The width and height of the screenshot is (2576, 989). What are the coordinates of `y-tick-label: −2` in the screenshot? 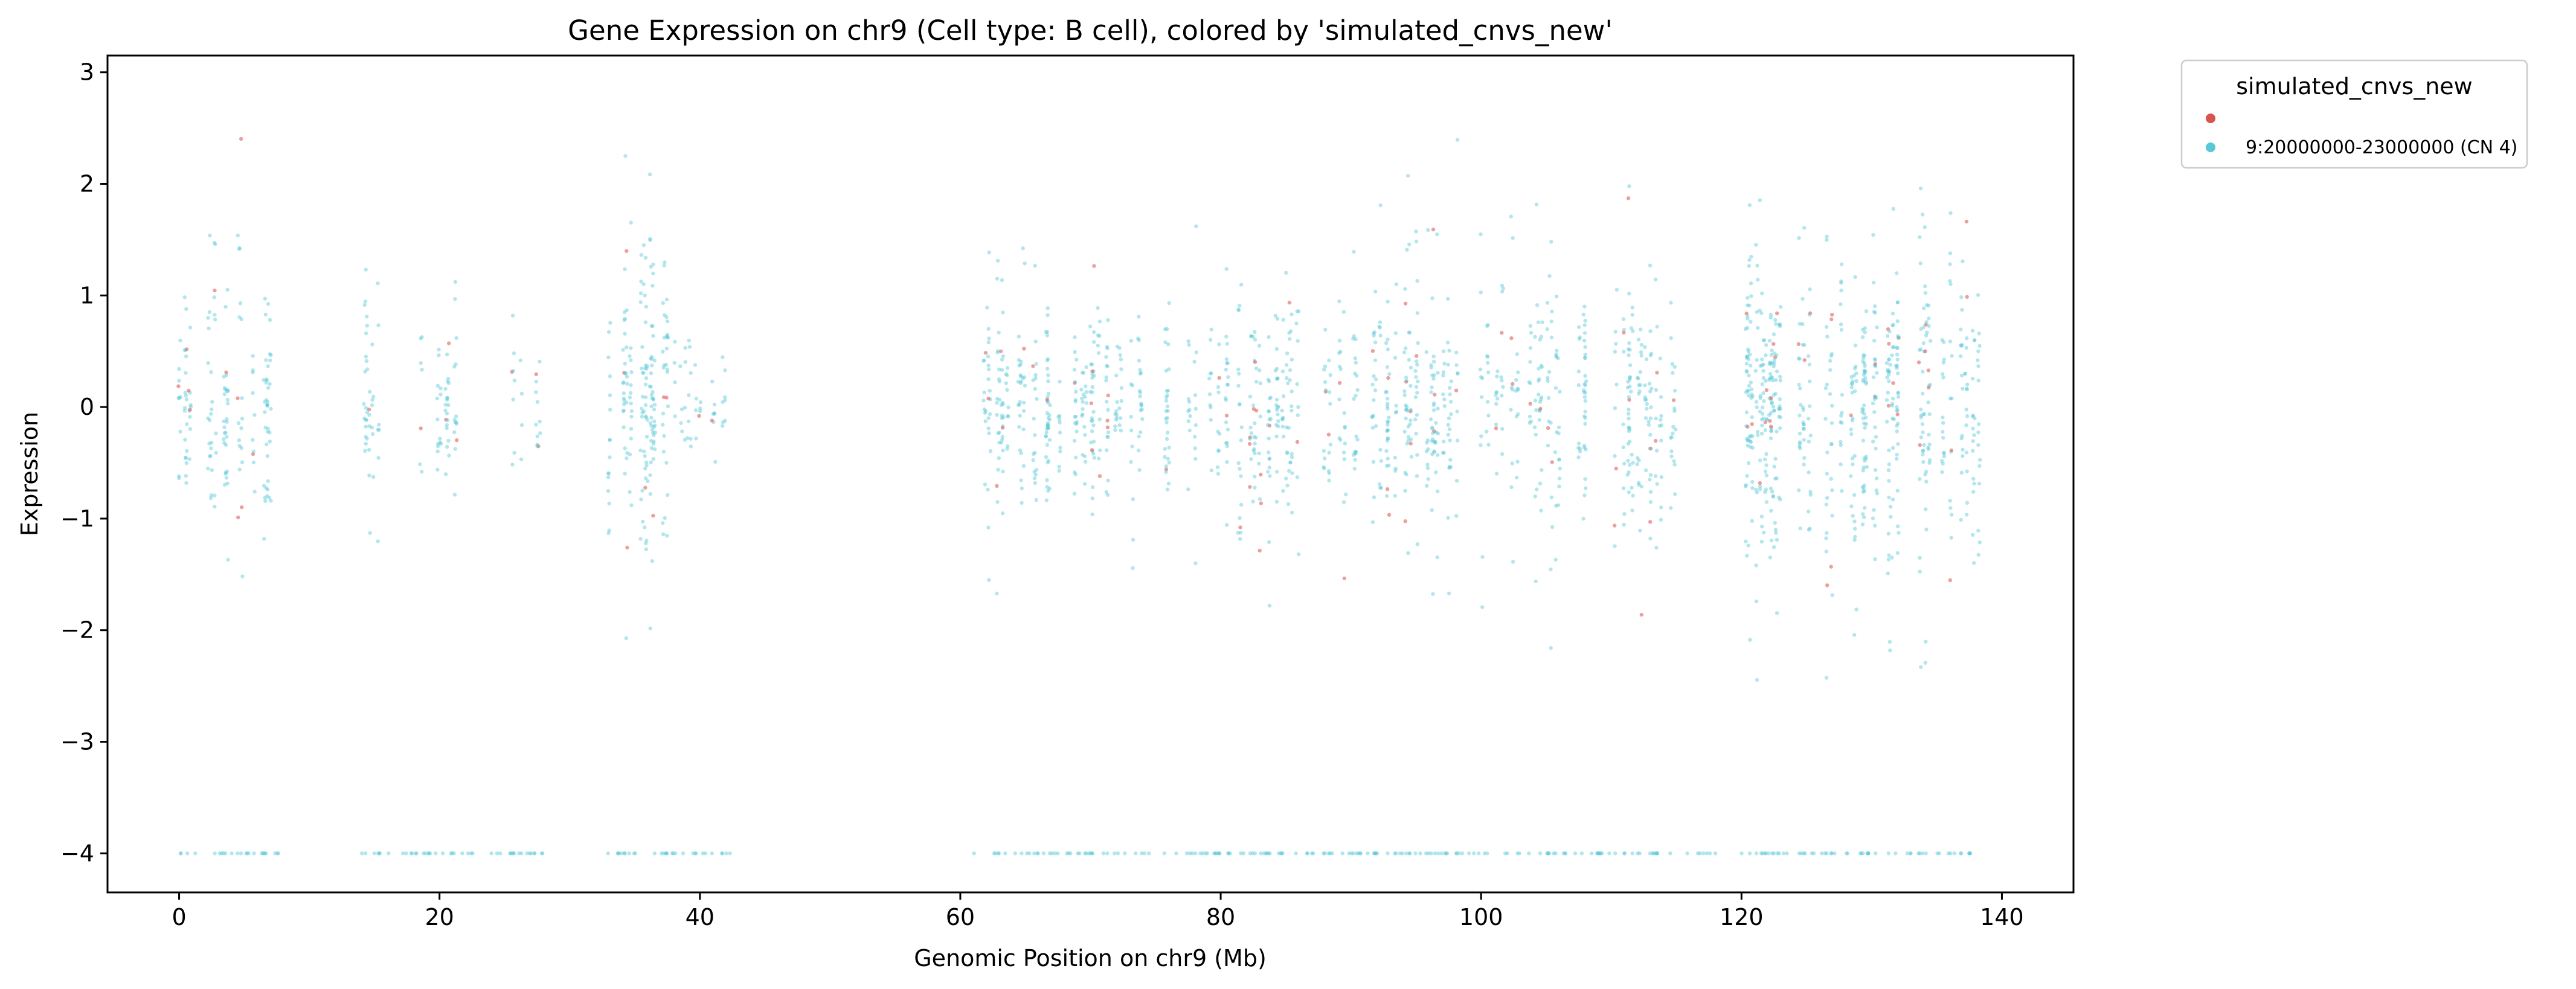 It's located at (77, 630).